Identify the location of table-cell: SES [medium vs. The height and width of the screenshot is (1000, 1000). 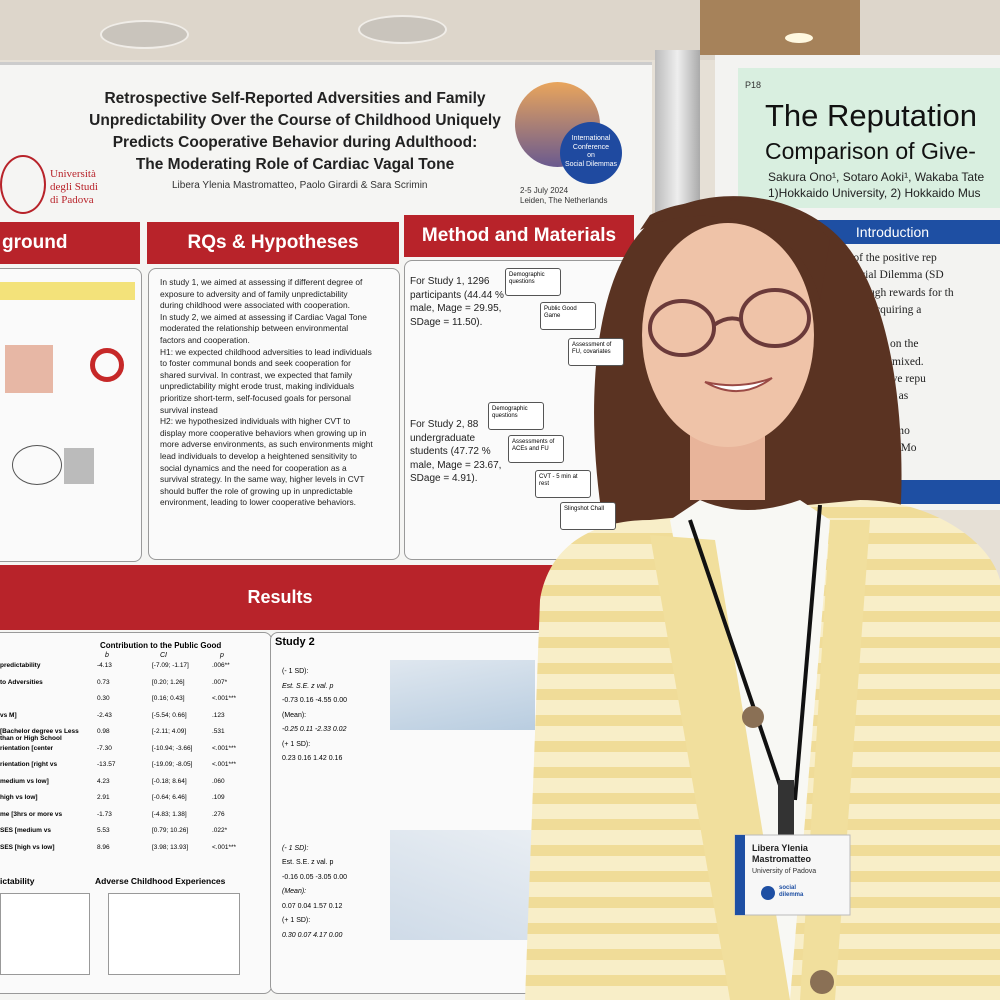
(25, 830).